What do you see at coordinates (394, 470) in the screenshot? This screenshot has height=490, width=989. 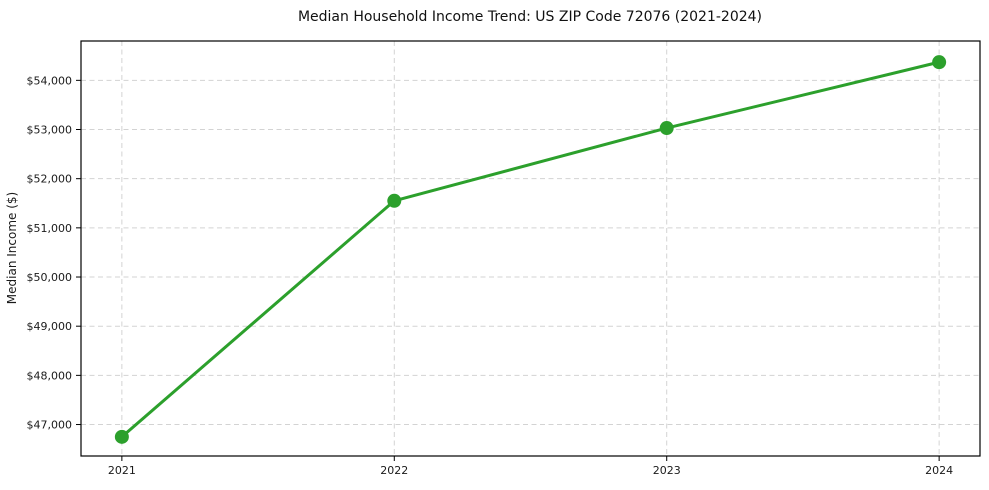 I see `x-tick-label: 2022` at bounding box center [394, 470].